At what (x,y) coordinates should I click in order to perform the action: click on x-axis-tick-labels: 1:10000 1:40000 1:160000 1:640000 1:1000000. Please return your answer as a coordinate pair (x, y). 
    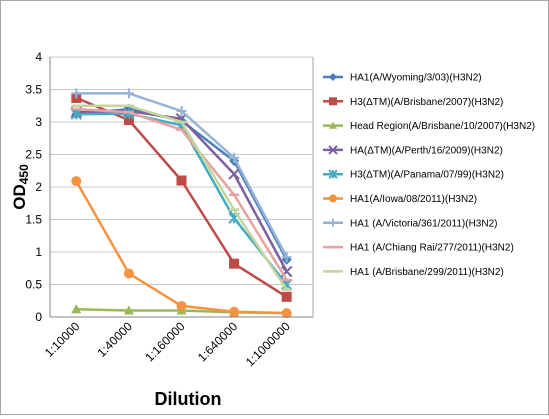
    Looking at the image, I should click on (167, 344).